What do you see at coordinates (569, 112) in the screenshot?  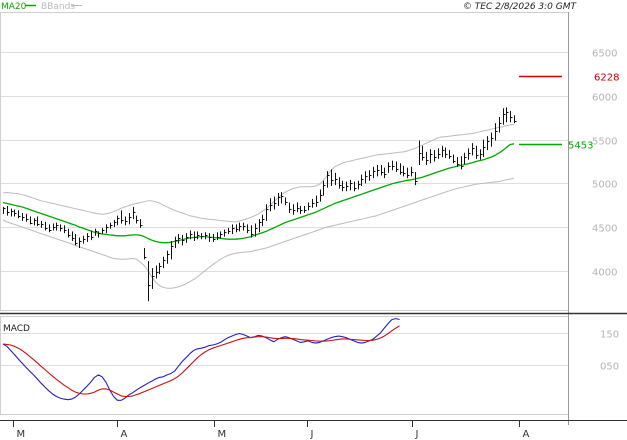 I see `price-markers: 6228 5453` at bounding box center [569, 112].